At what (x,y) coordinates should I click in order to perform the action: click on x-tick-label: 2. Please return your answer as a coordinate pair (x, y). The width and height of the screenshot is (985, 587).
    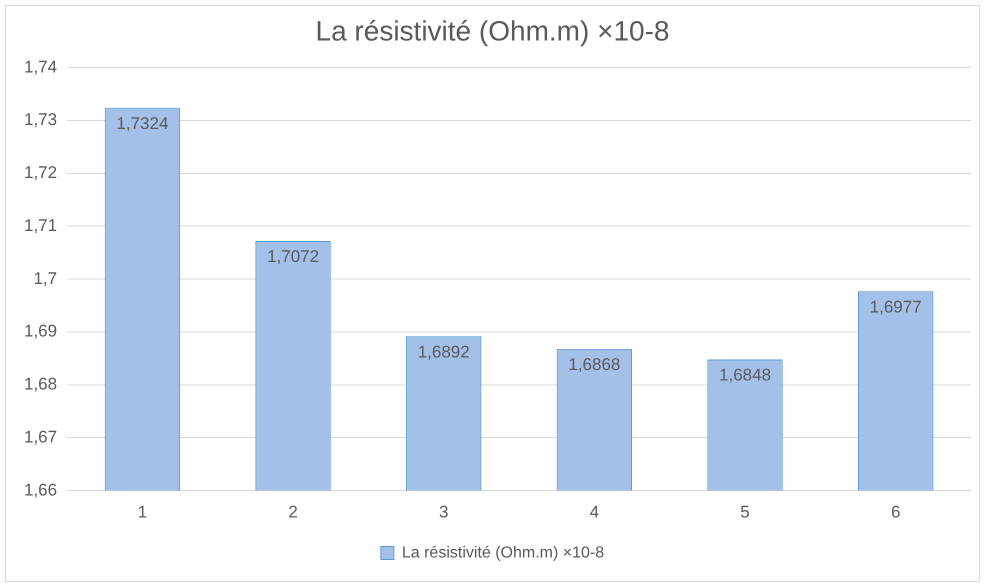
    Looking at the image, I should click on (293, 512).